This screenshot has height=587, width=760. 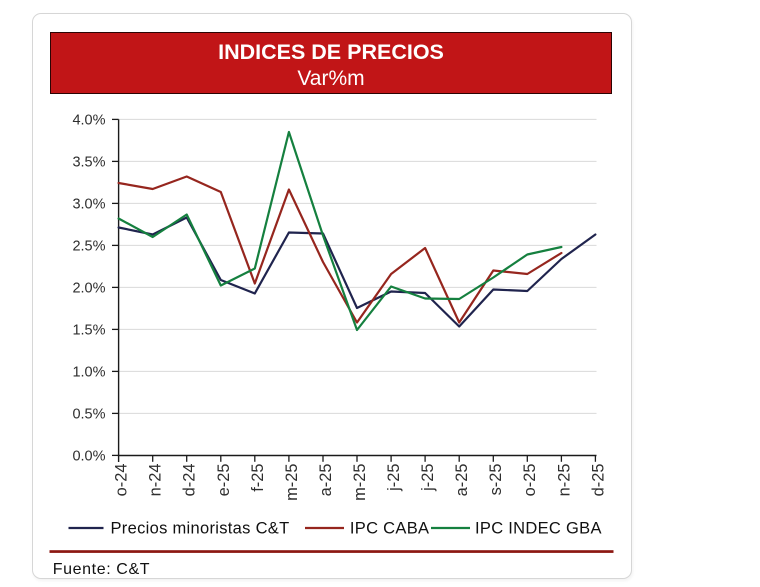 I want to click on svg-text: Fuente: C&T, so click(x=101, y=569).